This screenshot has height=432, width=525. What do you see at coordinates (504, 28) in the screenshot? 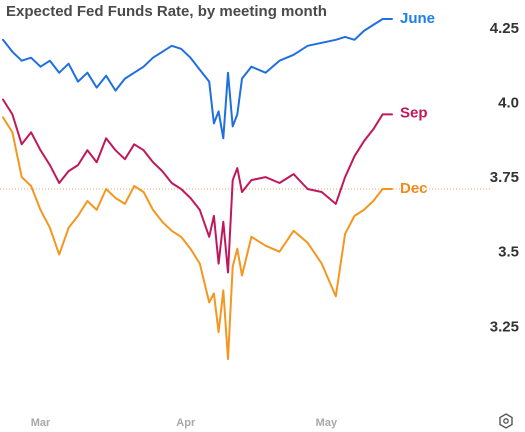
I see `y-tick-label: 4.25` at bounding box center [504, 28].